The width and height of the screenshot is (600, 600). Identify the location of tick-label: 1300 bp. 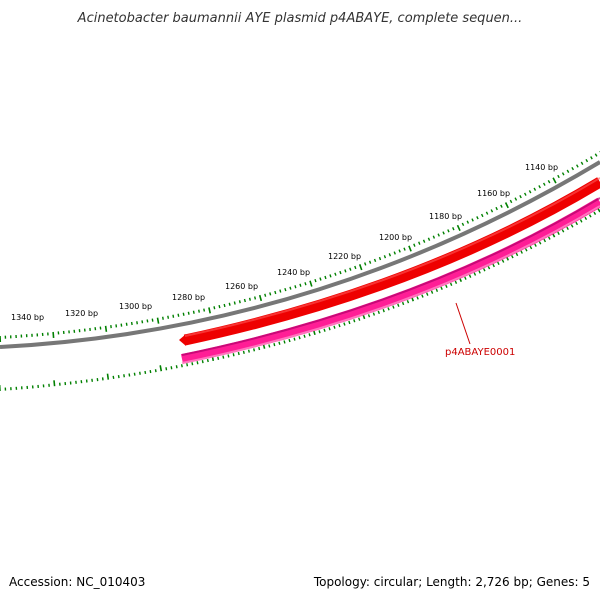
(135, 306).